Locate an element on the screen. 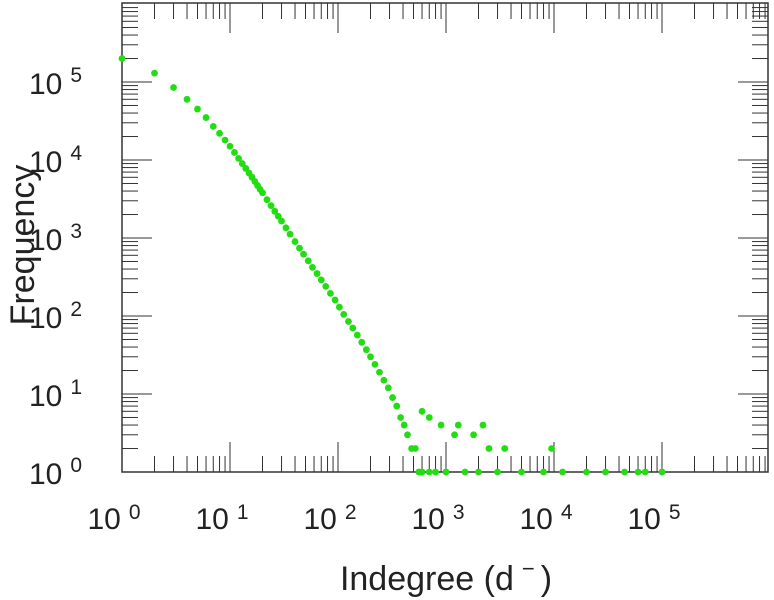 The width and height of the screenshot is (774, 600). x-tick-exponent: 4 is located at coordinates (567, 512).